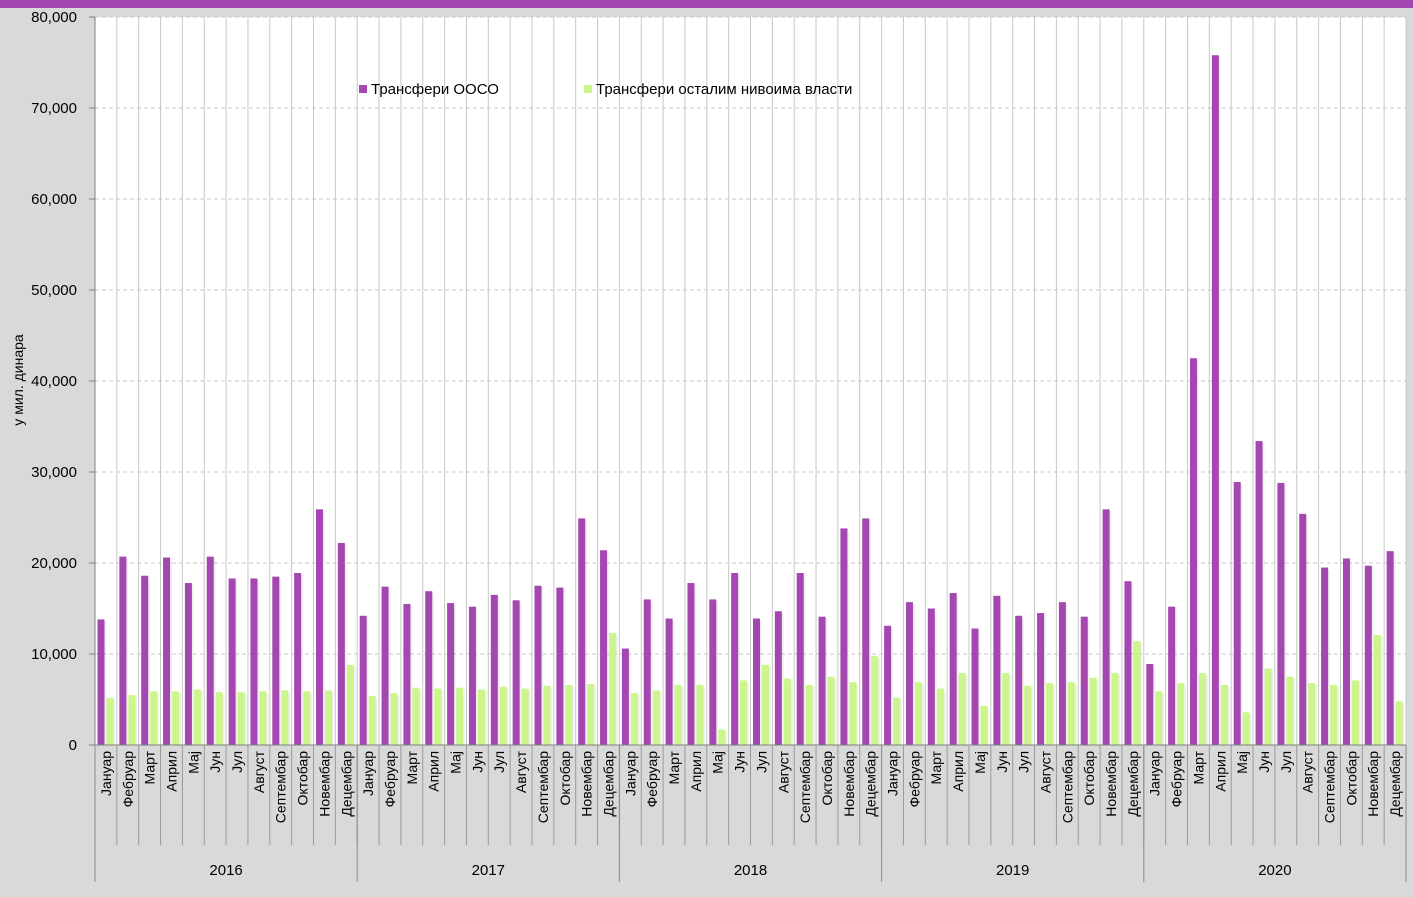 The height and width of the screenshot is (897, 1413). Describe the element at coordinates (225, 870) in the screenshot. I see `x-year-label: 2016` at that location.